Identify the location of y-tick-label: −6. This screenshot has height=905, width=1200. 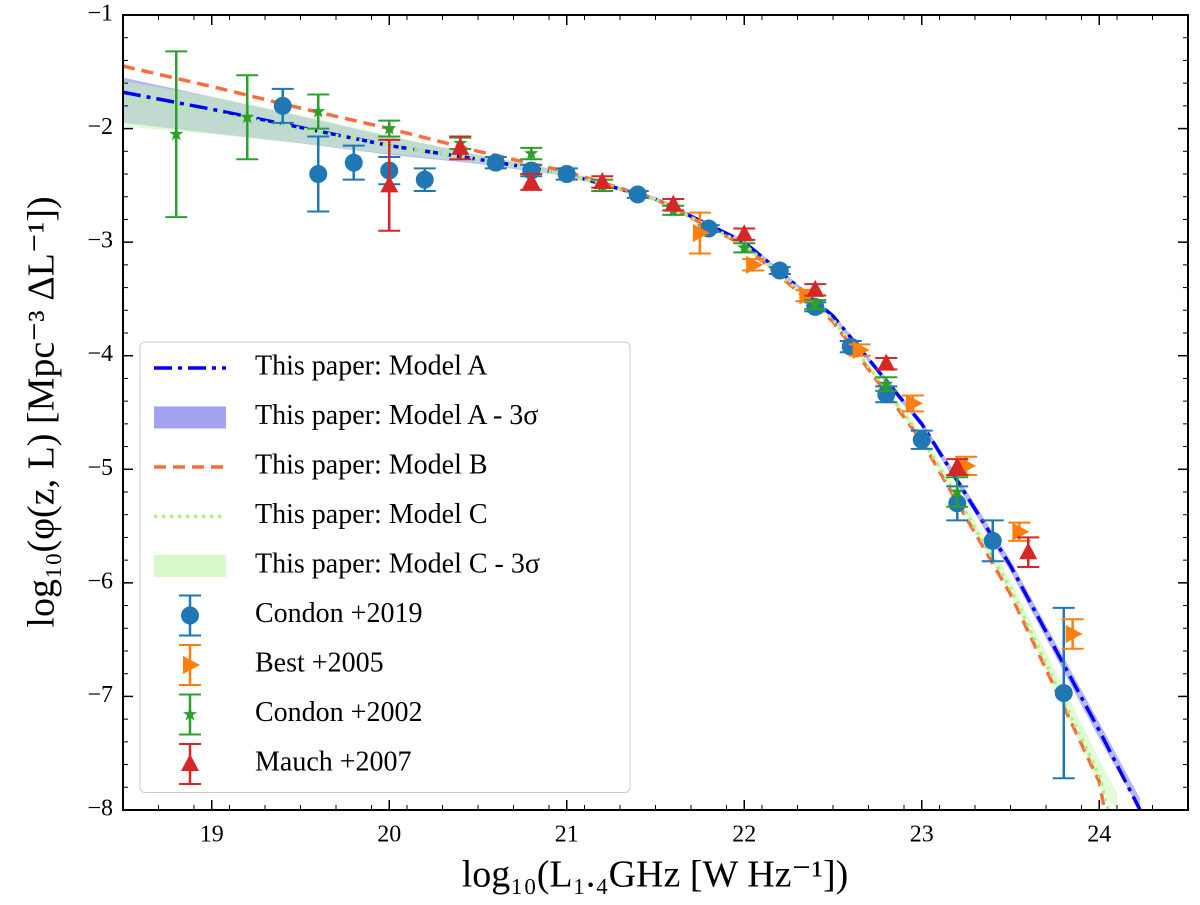
(100, 581).